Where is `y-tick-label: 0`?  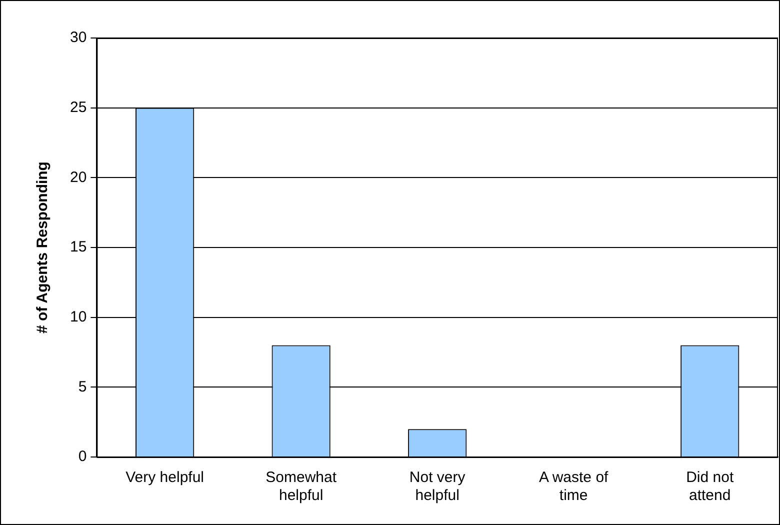
y-tick-label: 0 is located at coordinates (82, 457).